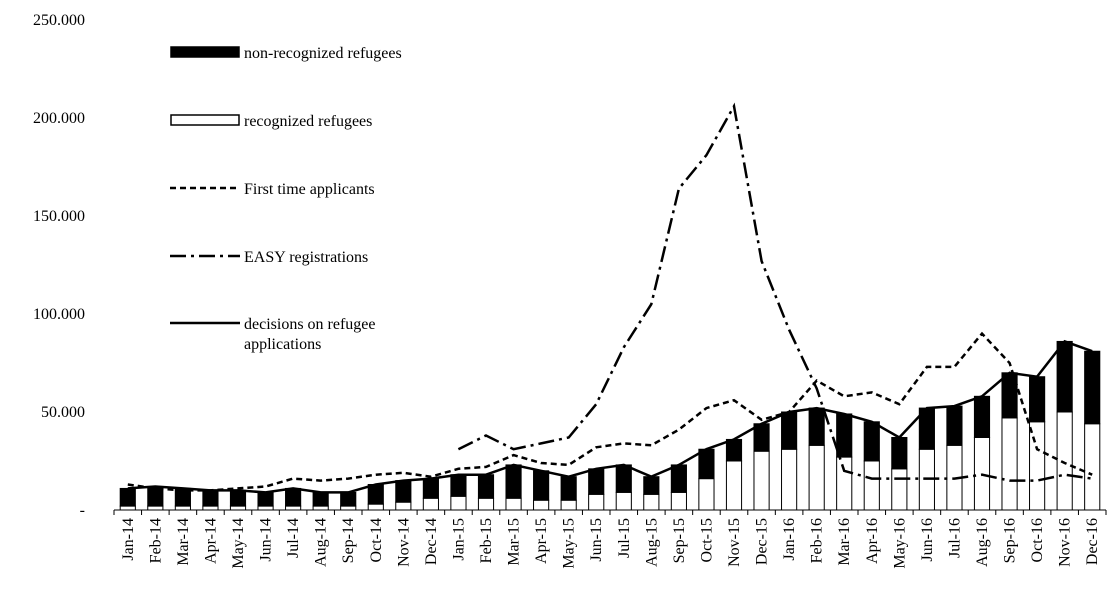 The image size is (1107, 593). What do you see at coordinates (762, 541) in the screenshot?
I see `x-tick-label: Dec-15` at bounding box center [762, 541].